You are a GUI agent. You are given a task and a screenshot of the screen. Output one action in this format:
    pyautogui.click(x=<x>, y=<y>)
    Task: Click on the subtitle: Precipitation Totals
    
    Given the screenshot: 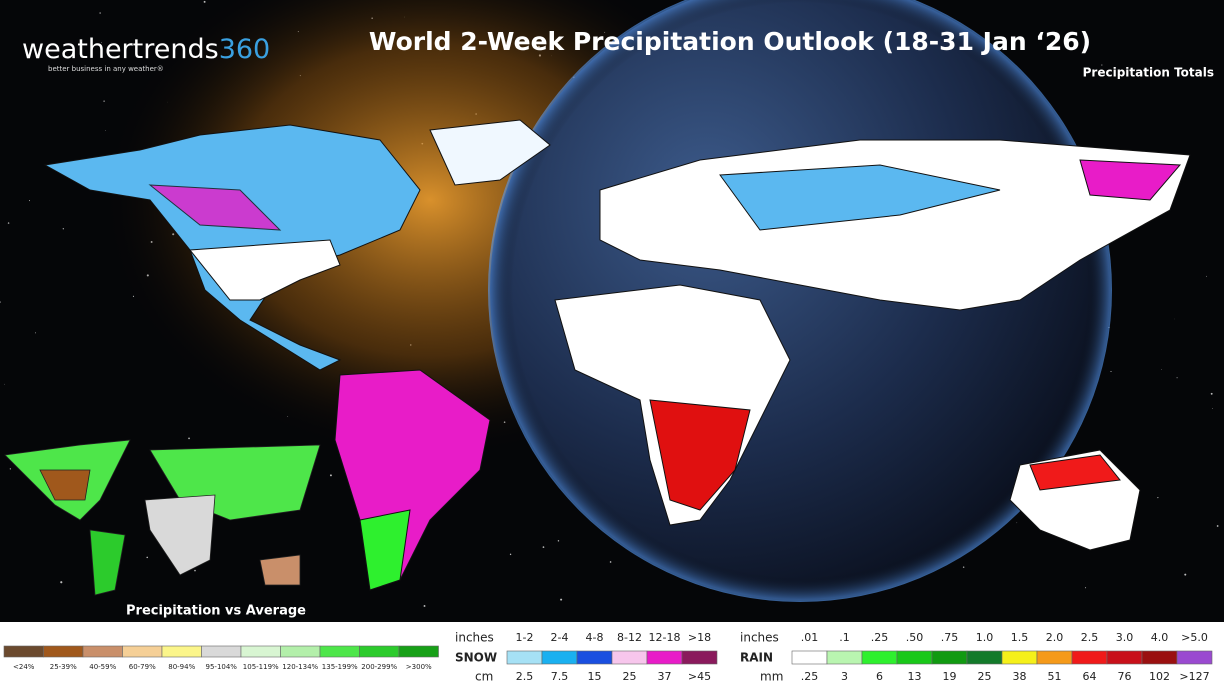 What is the action you would take?
    pyautogui.click(x=1148, y=73)
    